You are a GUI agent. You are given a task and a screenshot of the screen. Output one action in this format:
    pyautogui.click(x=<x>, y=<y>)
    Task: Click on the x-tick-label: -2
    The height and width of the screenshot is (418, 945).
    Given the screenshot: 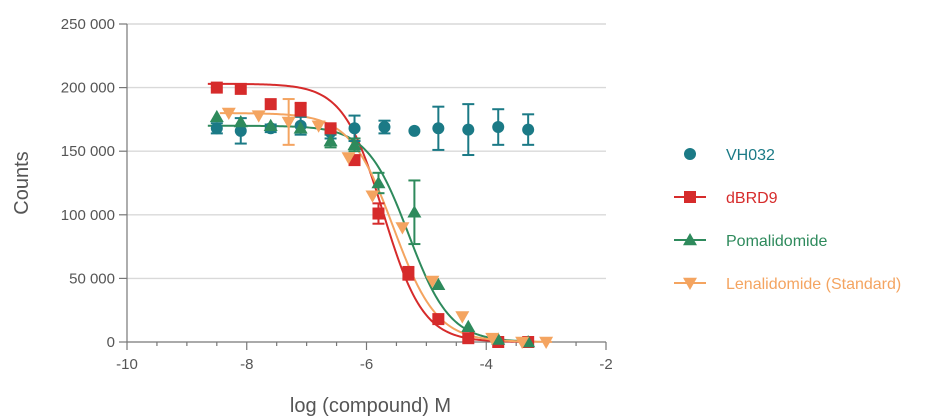 What is the action you would take?
    pyautogui.click(x=605, y=364)
    